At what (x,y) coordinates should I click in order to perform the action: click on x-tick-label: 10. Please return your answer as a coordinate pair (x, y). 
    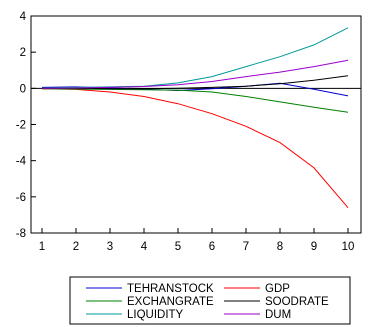
    Looking at the image, I should click on (348, 247).